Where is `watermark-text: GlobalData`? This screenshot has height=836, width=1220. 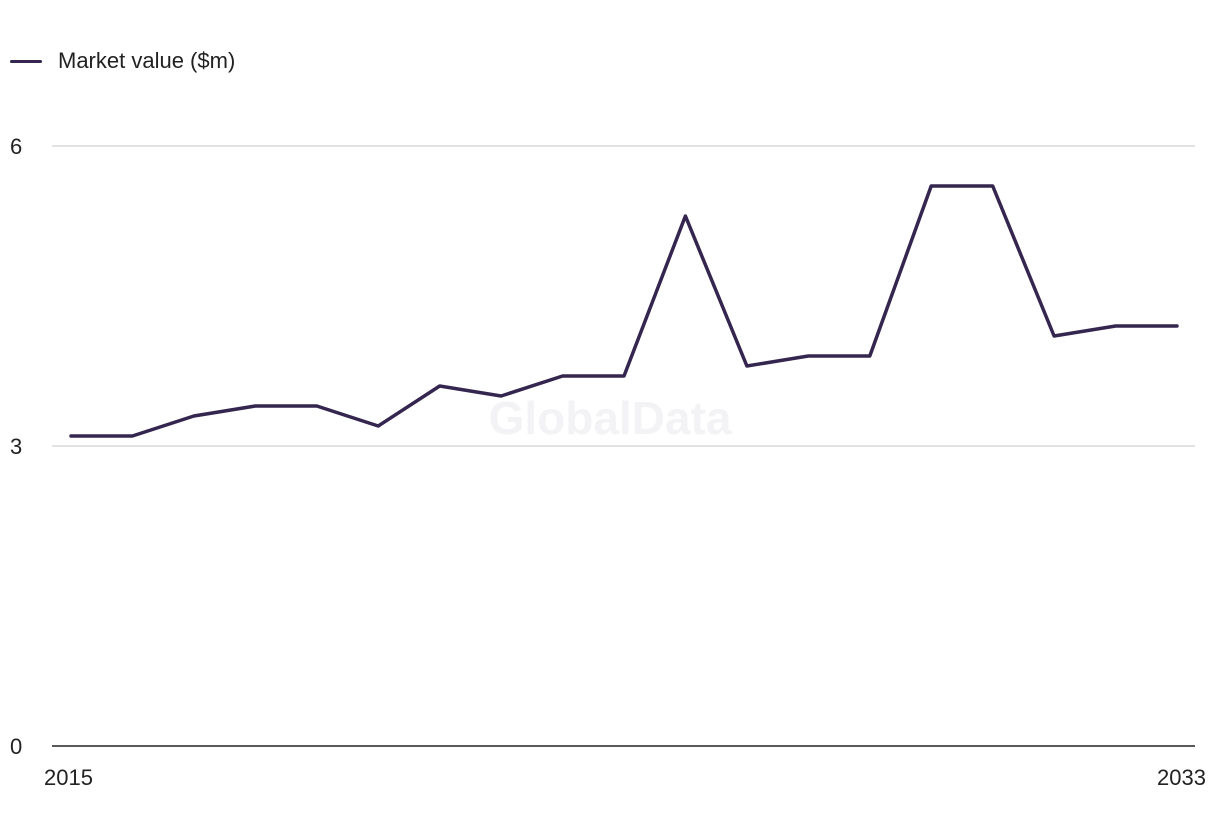 watermark-text: GlobalData is located at coordinates (610, 418).